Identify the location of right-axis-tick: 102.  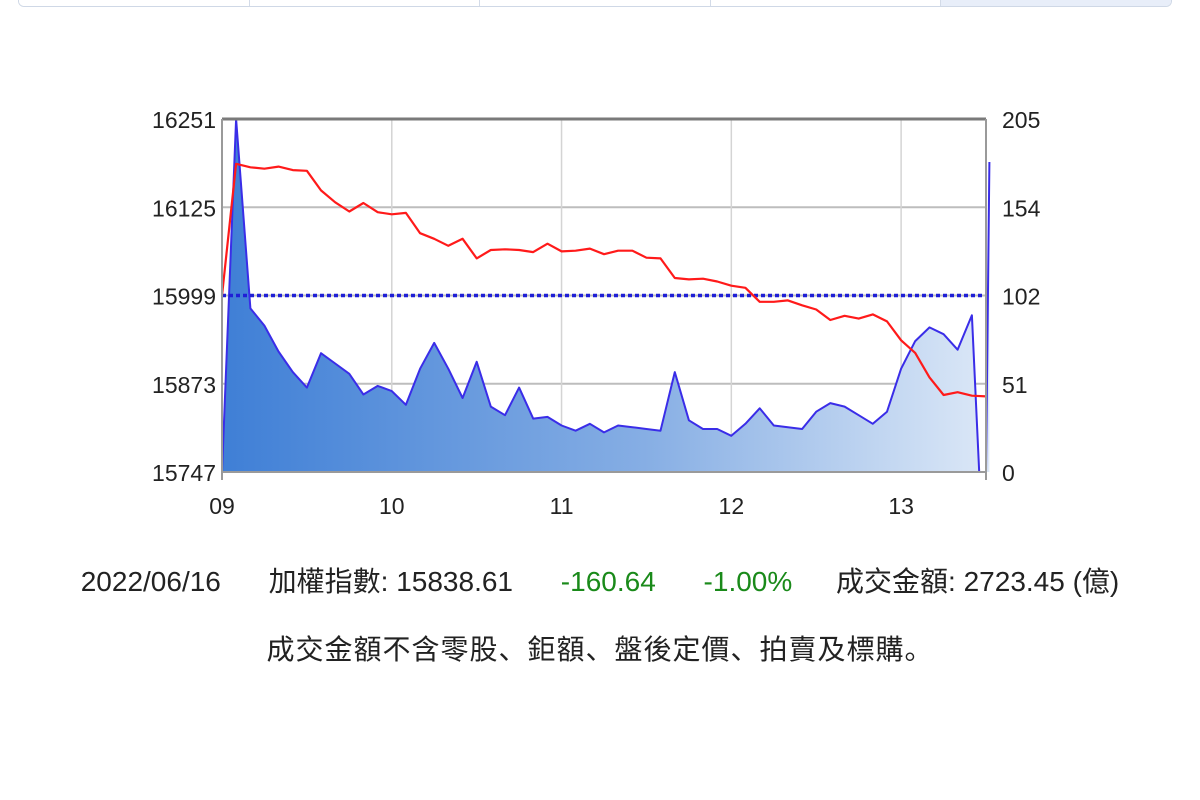
(1021, 297).